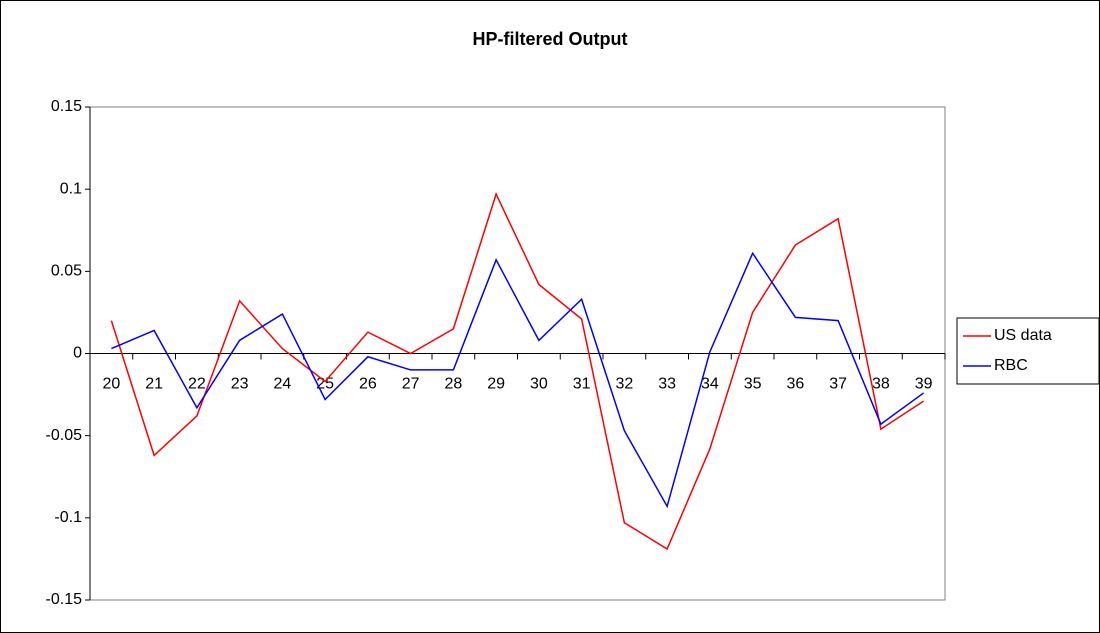 This screenshot has height=633, width=1100. What do you see at coordinates (111, 384) in the screenshot?
I see `x-tick-label: 20` at bounding box center [111, 384].